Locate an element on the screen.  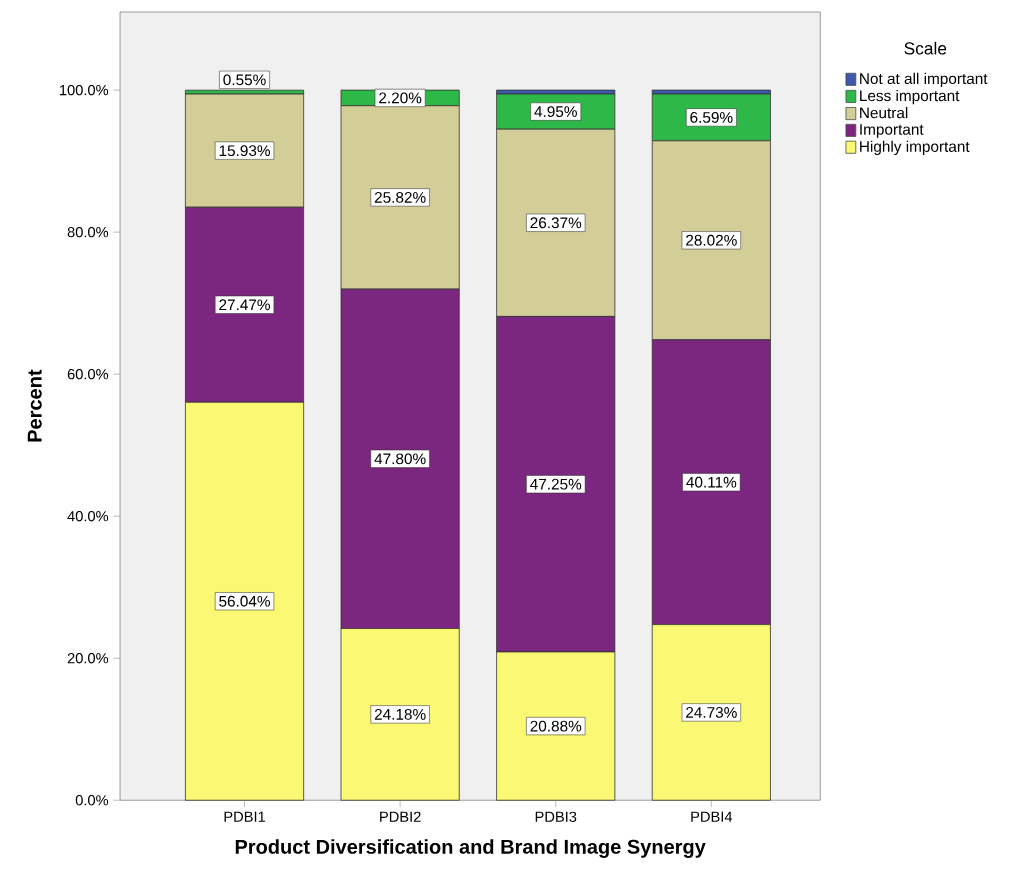
legend-label: Important is located at coordinates (892, 131).